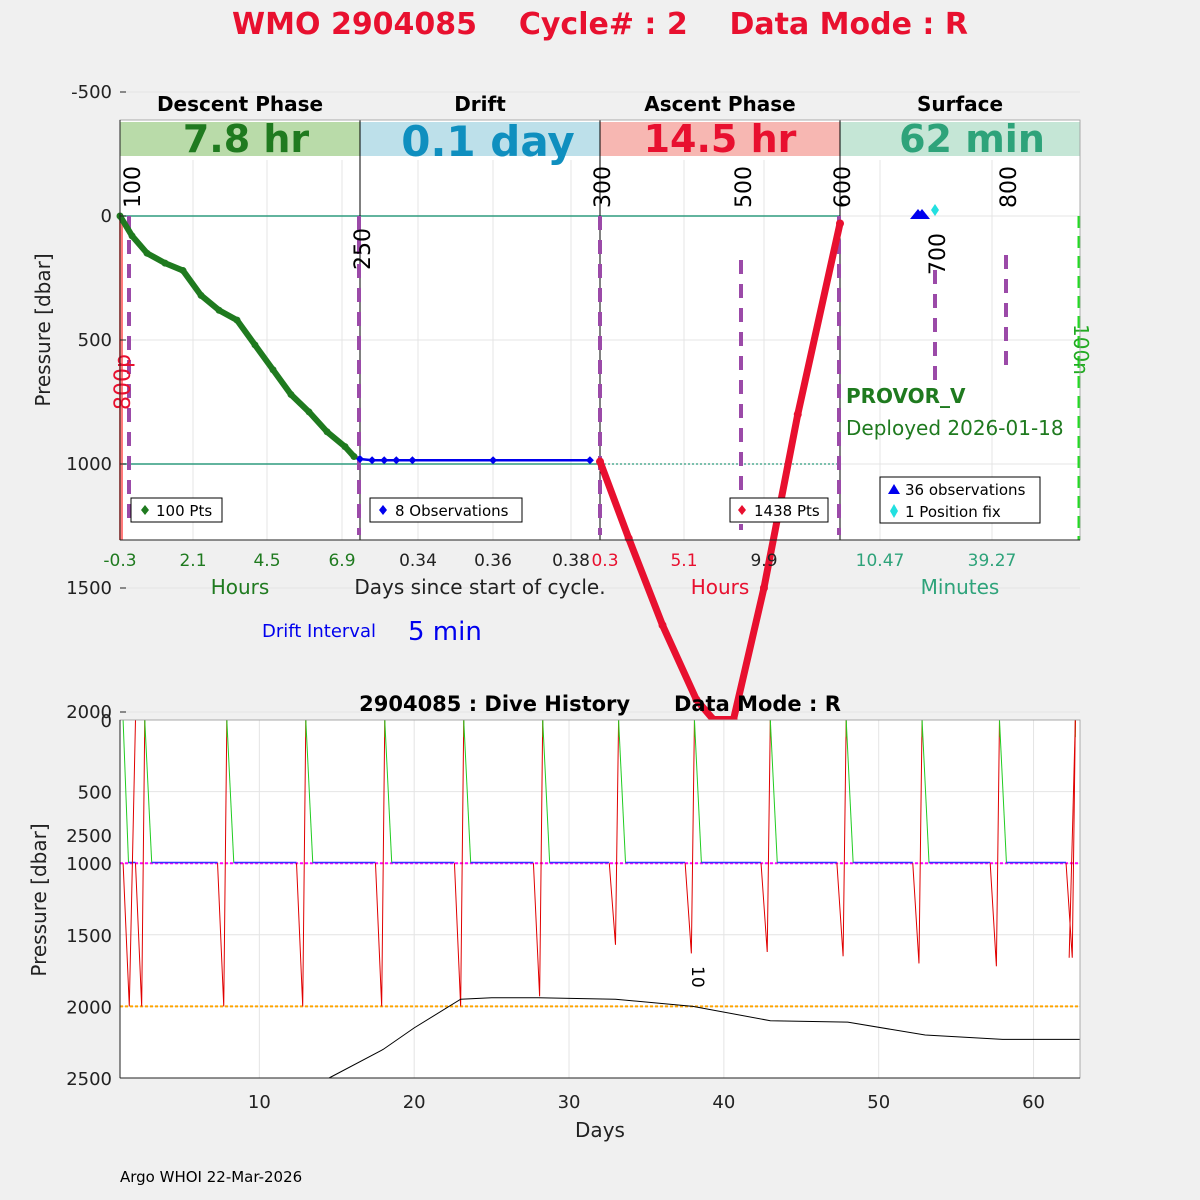  I want to click on xtick-ascent-1: 5.1, so click(683, 561).